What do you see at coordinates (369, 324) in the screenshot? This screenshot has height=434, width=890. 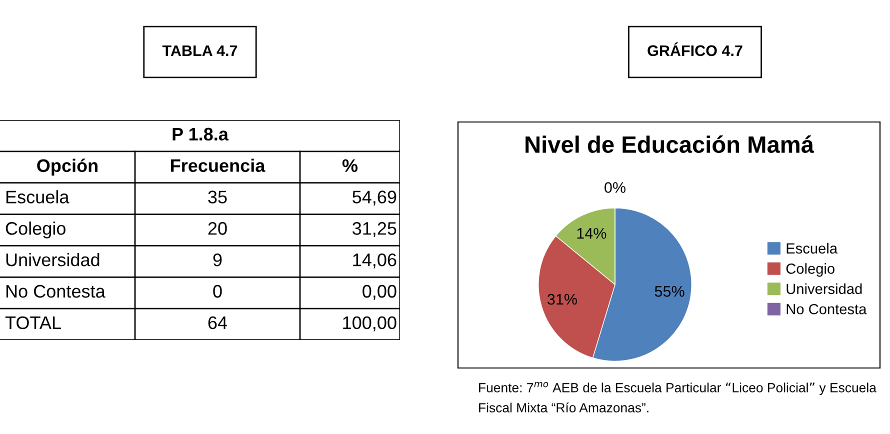 I see `text: 100,00` at bounding box center [369, 324].